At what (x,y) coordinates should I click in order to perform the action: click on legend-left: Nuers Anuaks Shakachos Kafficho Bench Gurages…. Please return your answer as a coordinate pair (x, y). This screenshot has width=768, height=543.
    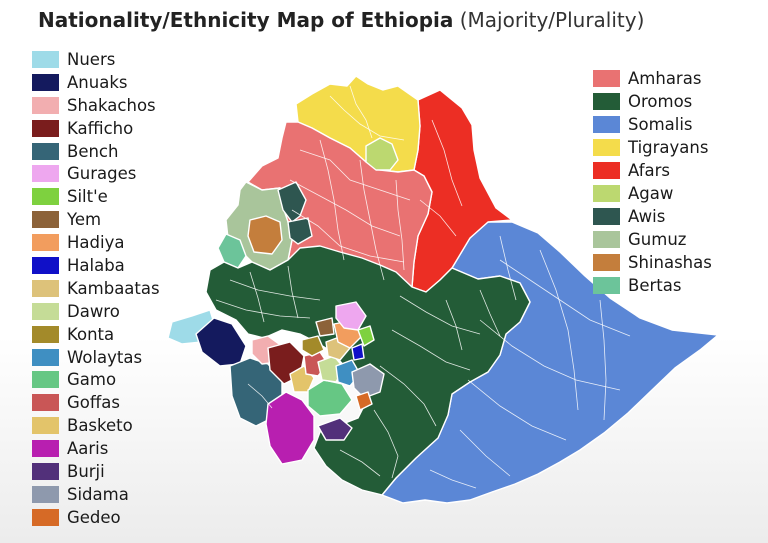
    Looking at the image, I should click on (96, 288).